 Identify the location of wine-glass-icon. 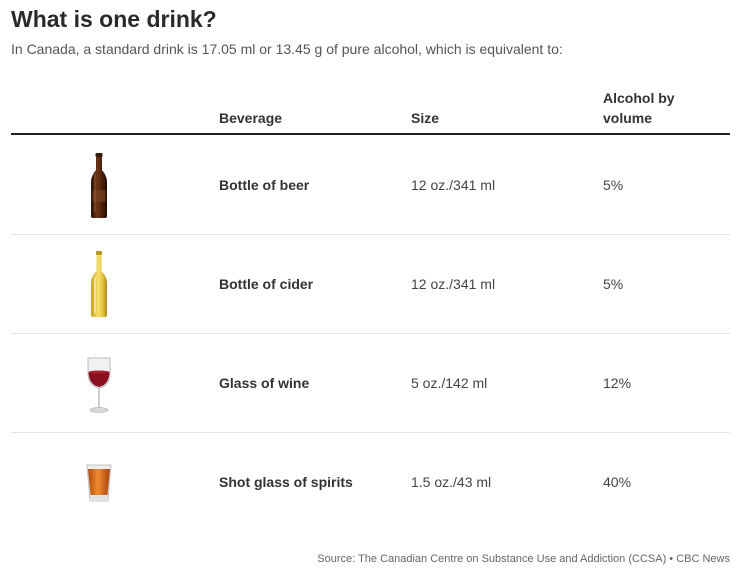
(99, 383).